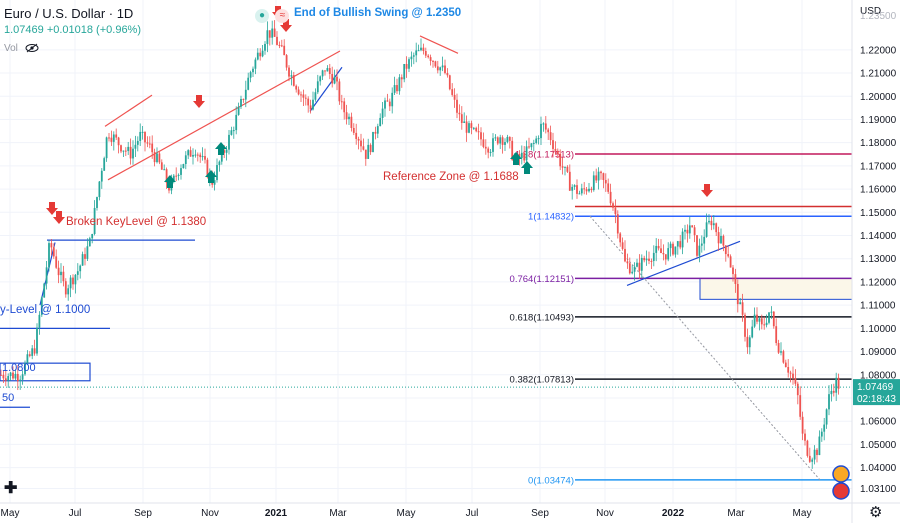 The image size is (900, 523). Describe the element at coordinates (876, 512) in the screenshot. I see `settings-gear-icon: ⚙` at that location.